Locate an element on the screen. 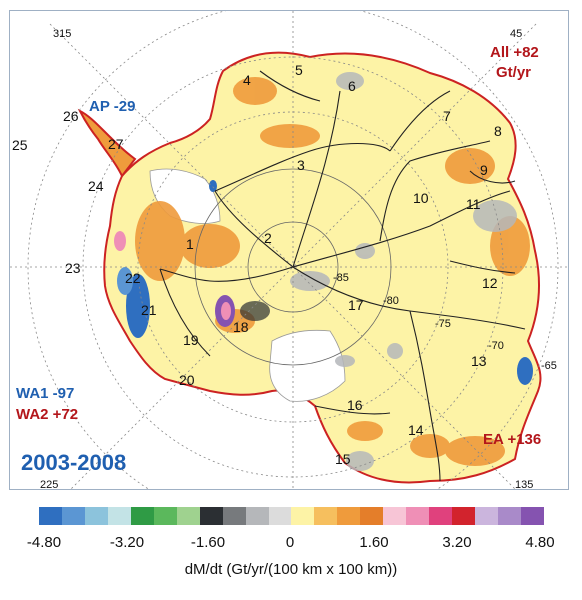  basin-label-8: 8 is located at coordinates (498, 131).